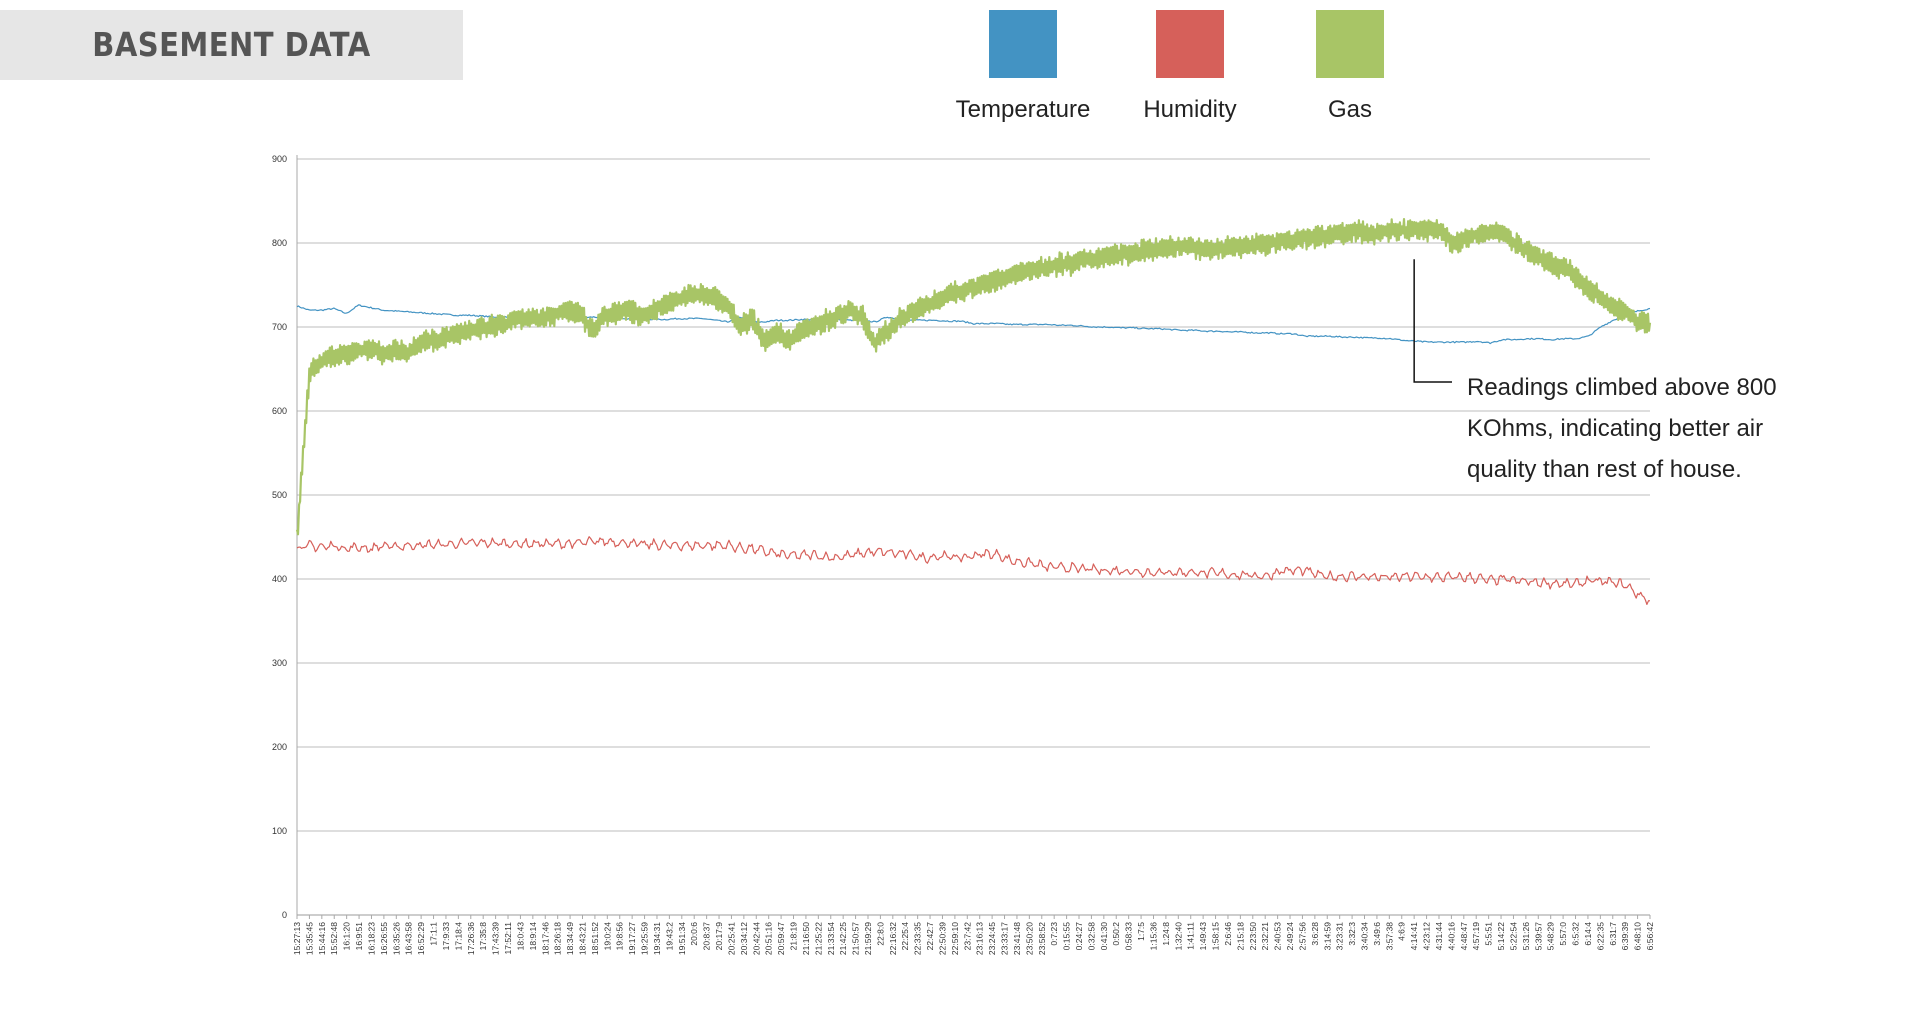 The height and width of the screenshot is (1030, 1920). Describe the element at coordinates (458, 936) in the screenshot. I see `x-tick-label: 17:18:4` at that location.